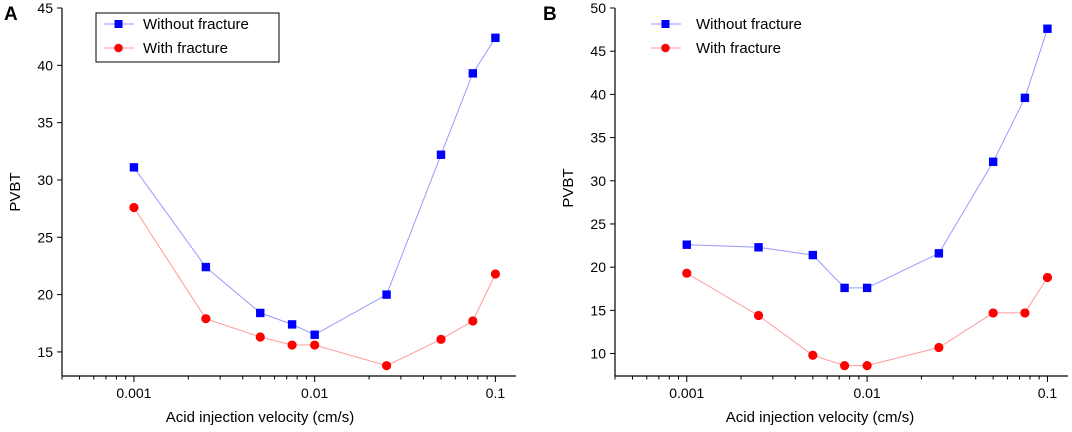 Image resolution: width=1072 pixels, height=432 pixels. I want to click on panel-label-b: B, so click(550, 14).